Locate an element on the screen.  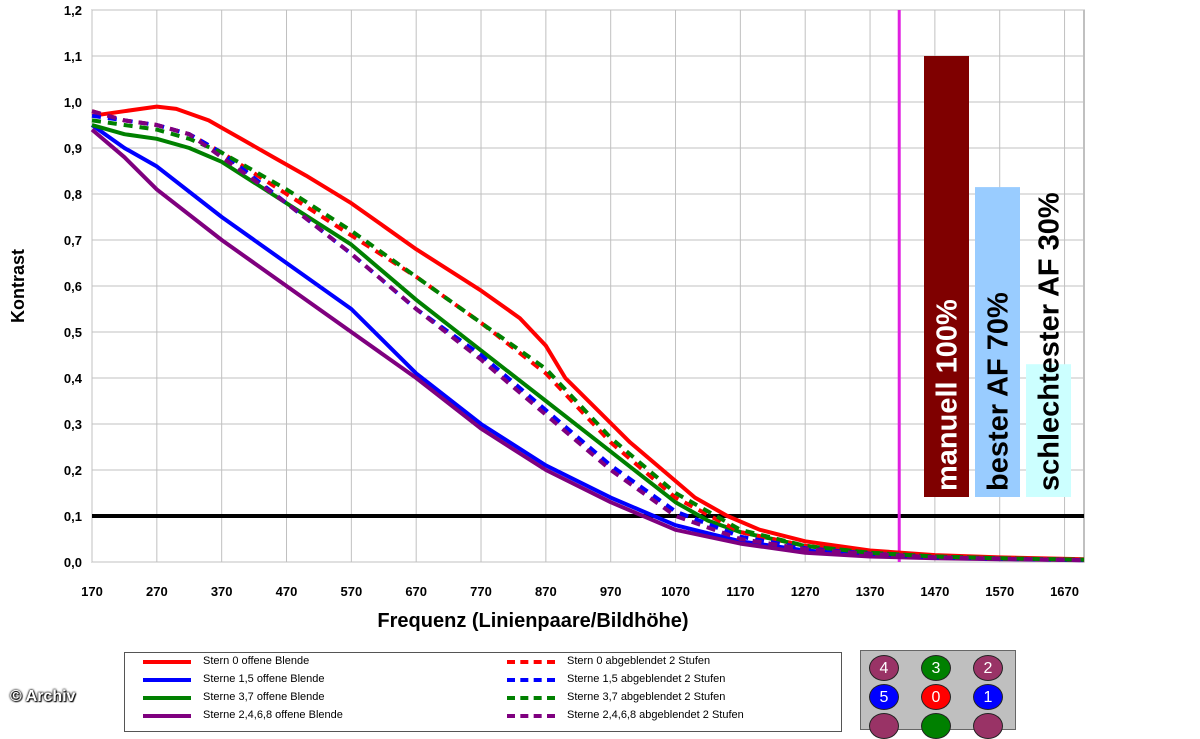
y-tick-label: 0,6 is located at coordinates (73, 286).